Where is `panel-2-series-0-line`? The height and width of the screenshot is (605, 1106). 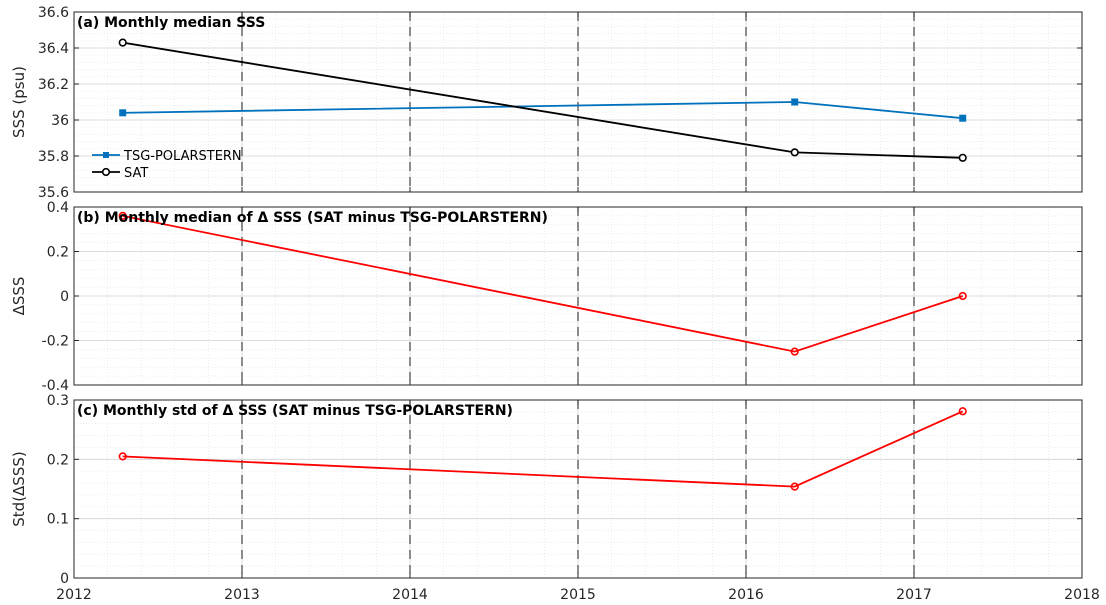
panel-2-series-0-line is located at coordinates (543, 449).